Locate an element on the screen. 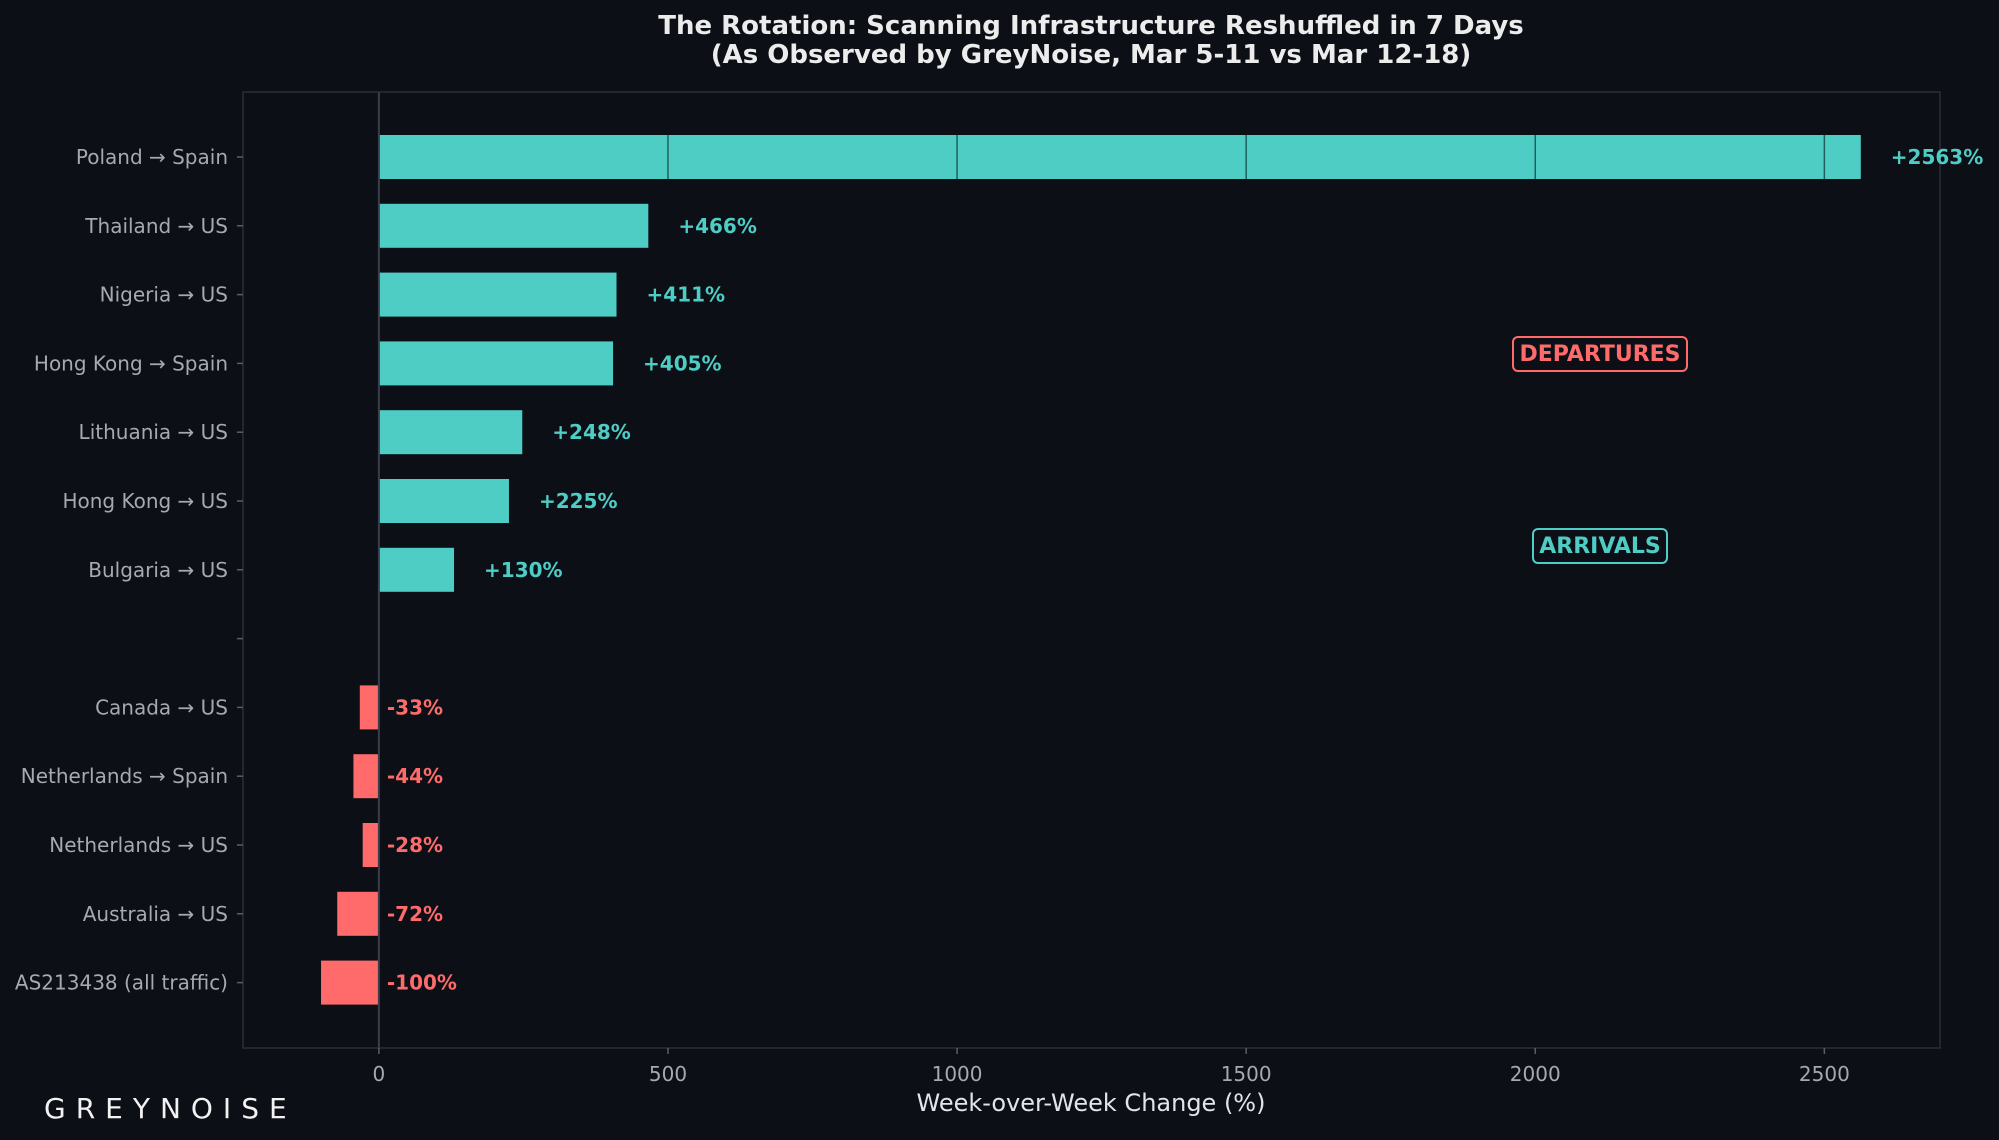  x-tick-label: 2500 is located at coordinates (1824, 1074).